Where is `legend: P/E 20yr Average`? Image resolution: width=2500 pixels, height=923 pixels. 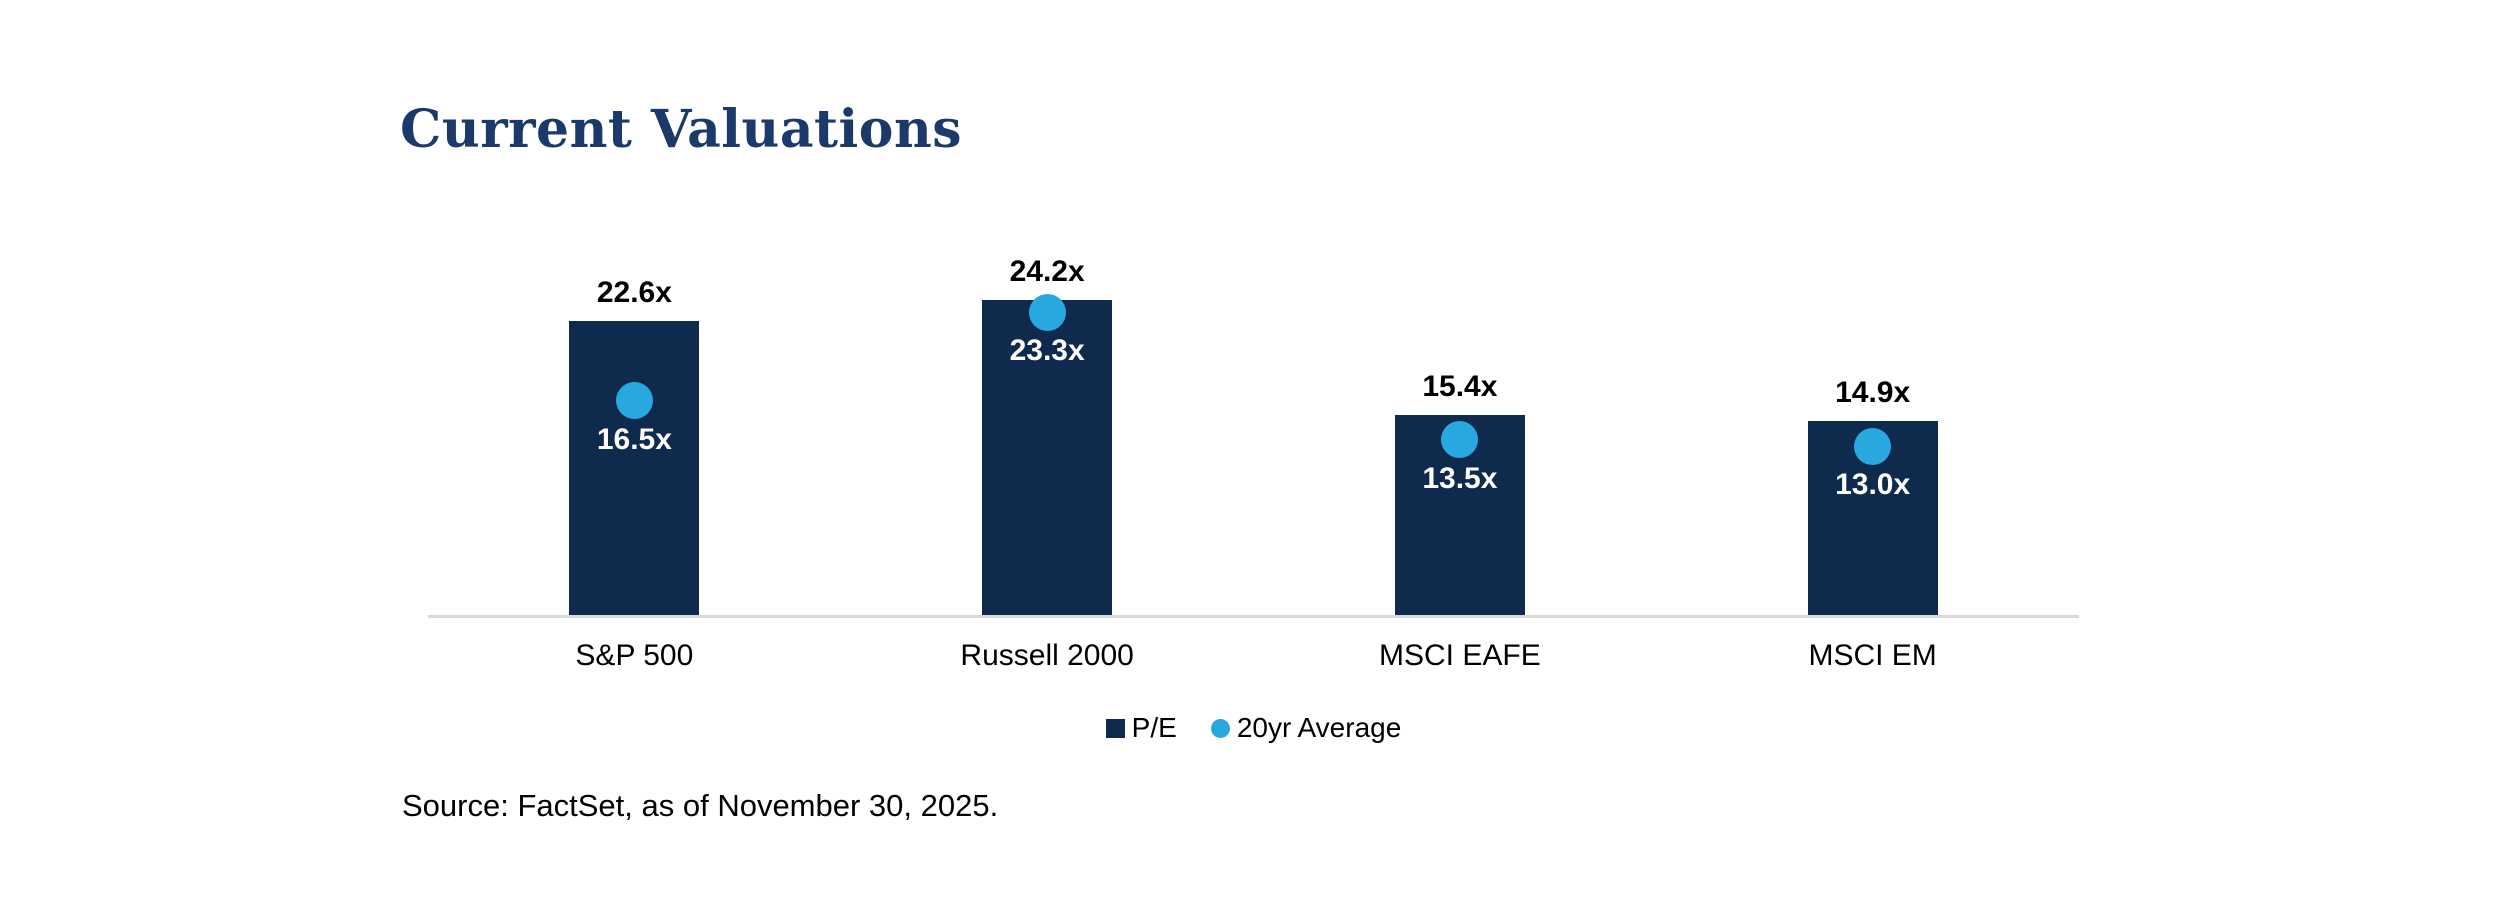
legend: P/E 20yr Average is located at coordinates (1253, 728).